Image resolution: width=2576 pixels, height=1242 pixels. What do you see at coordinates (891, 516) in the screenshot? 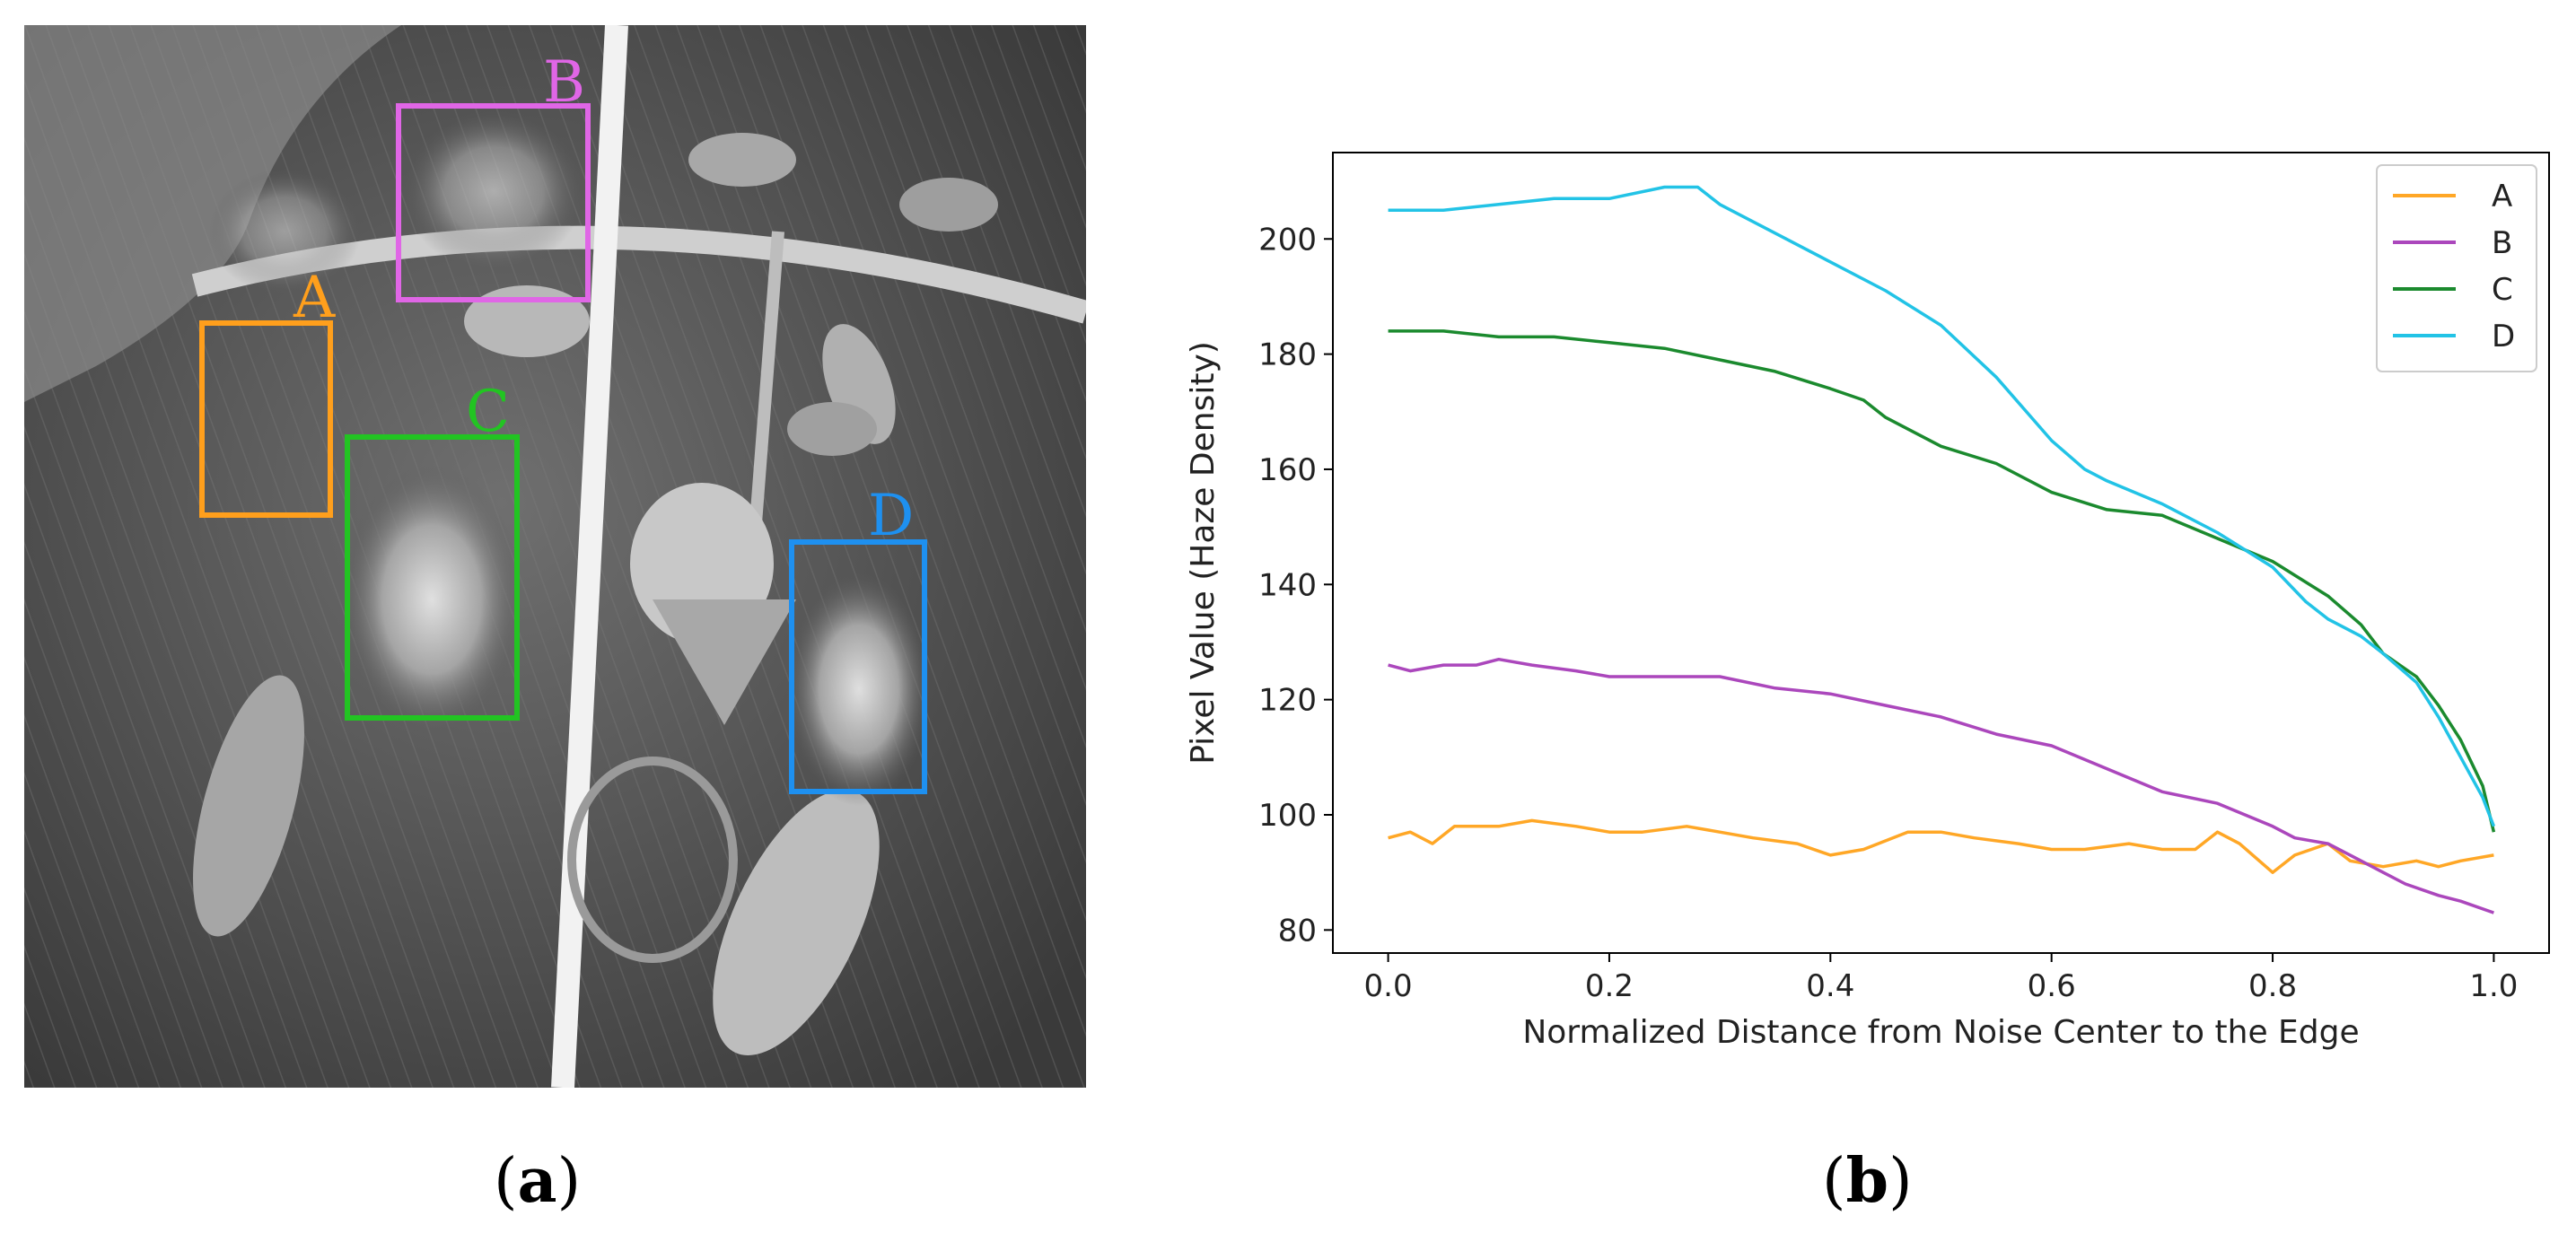
I see `box-label-d: D` at bounding box center [891, 516].